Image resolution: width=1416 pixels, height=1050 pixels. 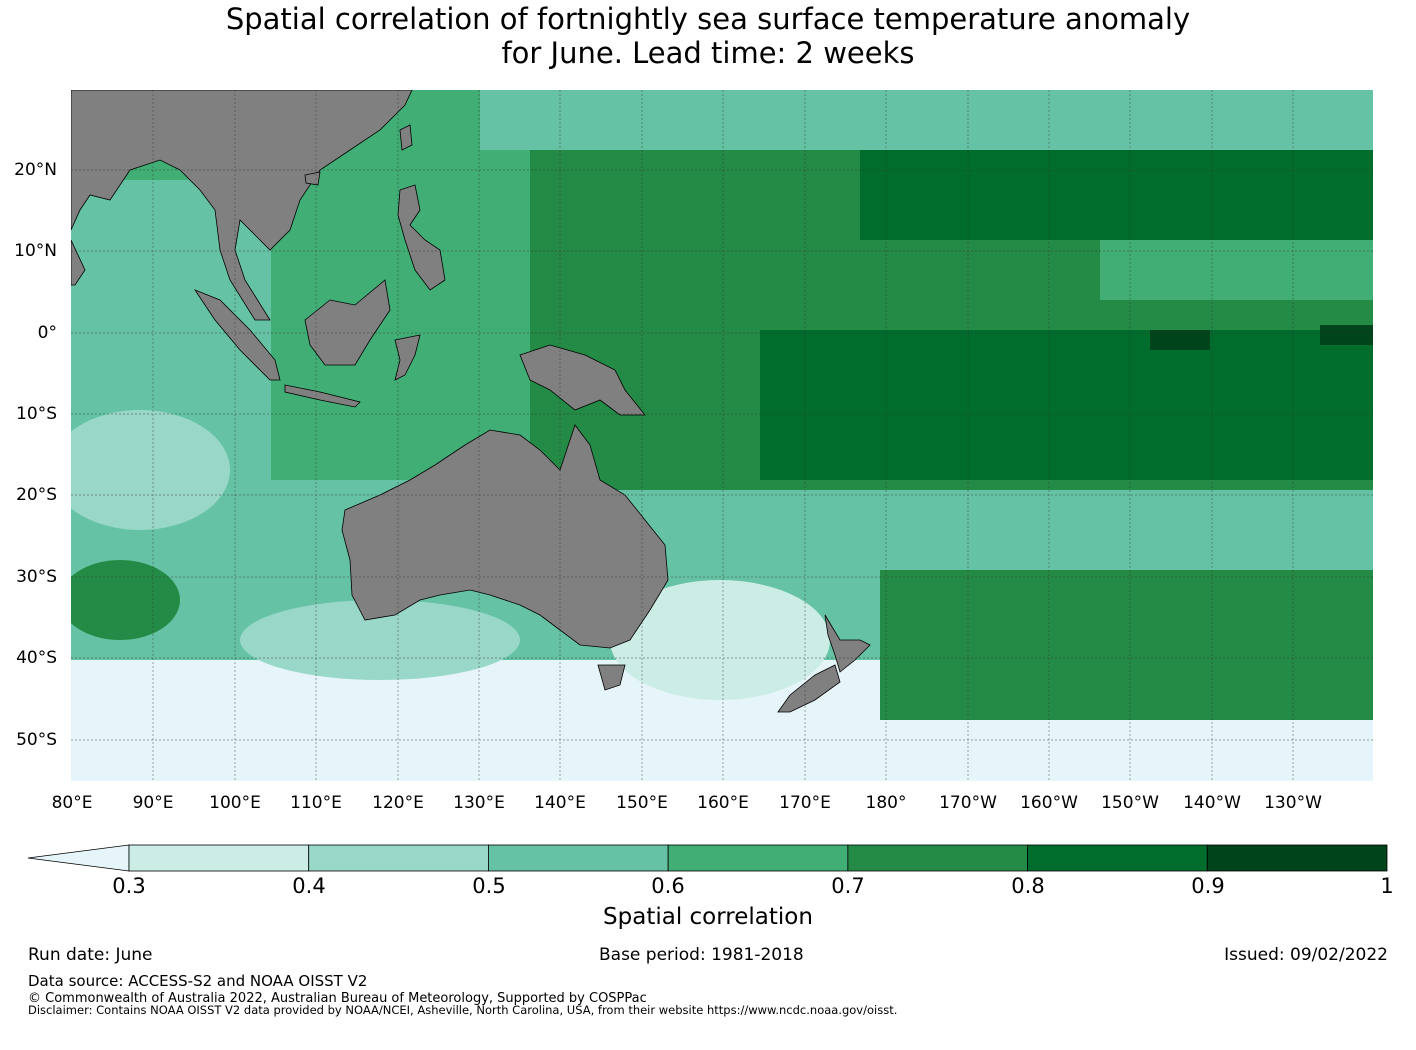 What do you see at coordinates (316, 803) in the screenshot?
I see `lon-label: 110°E` at bounding box center [316, 803].